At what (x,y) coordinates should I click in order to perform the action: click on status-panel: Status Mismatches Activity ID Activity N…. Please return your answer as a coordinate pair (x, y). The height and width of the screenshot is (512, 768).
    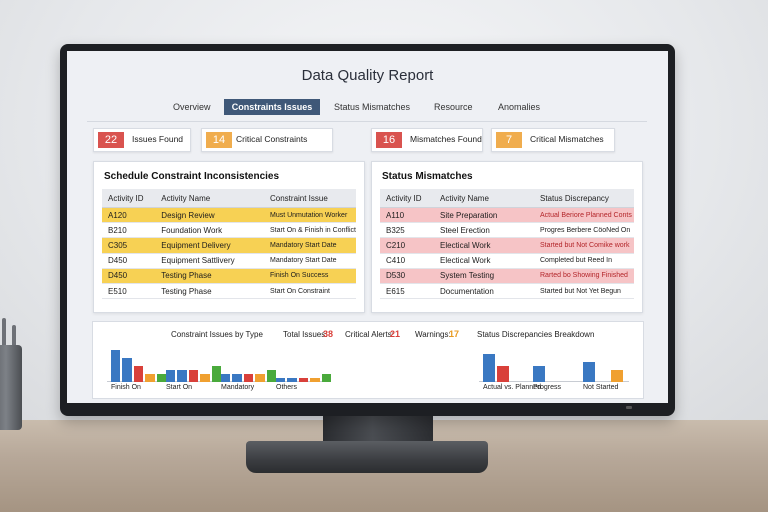
    Looking at the image, I should click on (507, 237).